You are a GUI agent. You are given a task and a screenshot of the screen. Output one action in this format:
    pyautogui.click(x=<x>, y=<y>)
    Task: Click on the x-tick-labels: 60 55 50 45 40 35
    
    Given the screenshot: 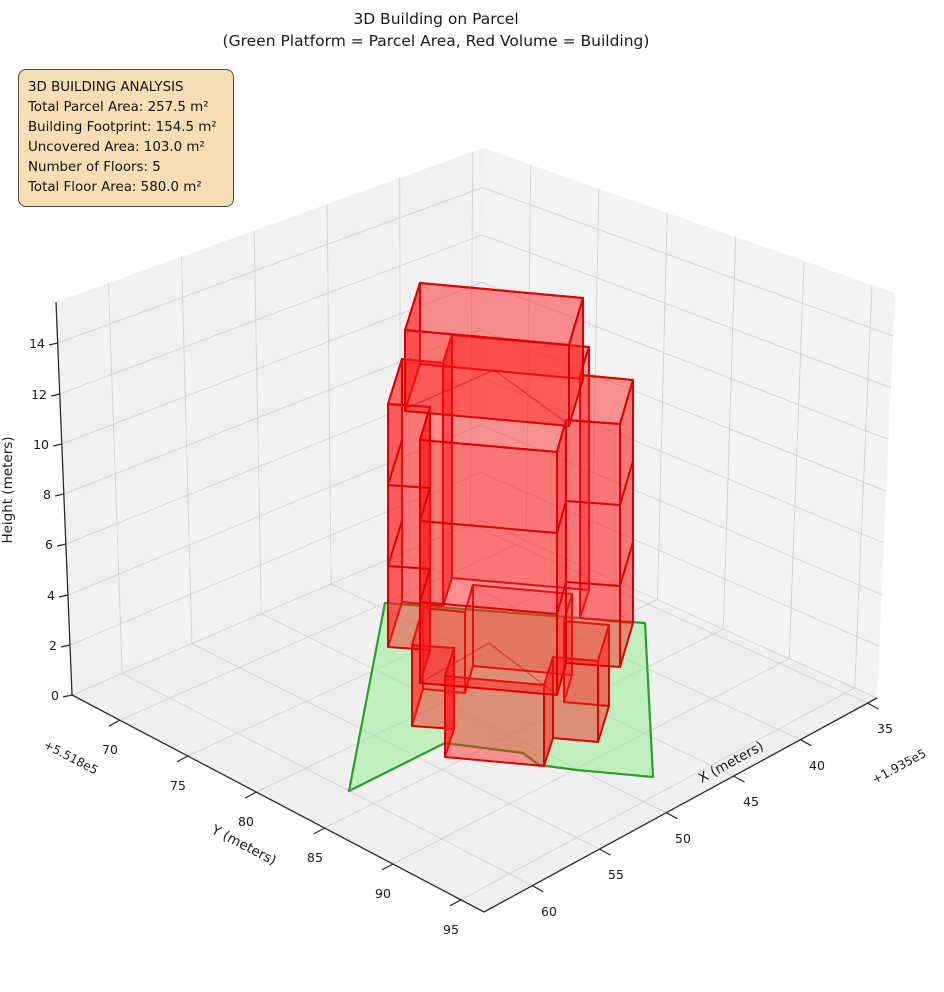 What is the action you would take?
    pyautogui.click(x=717, y=820)
    